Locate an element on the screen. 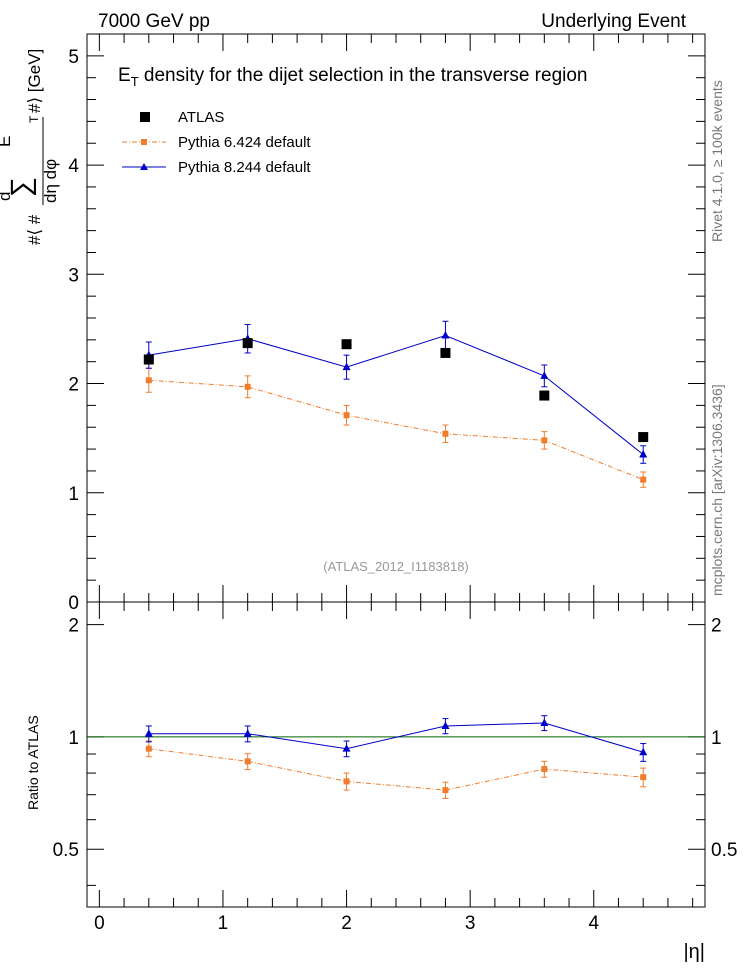 This screenshot has height=972, width=746. x-tick-label: 1 is located at coordinates (223, 923).